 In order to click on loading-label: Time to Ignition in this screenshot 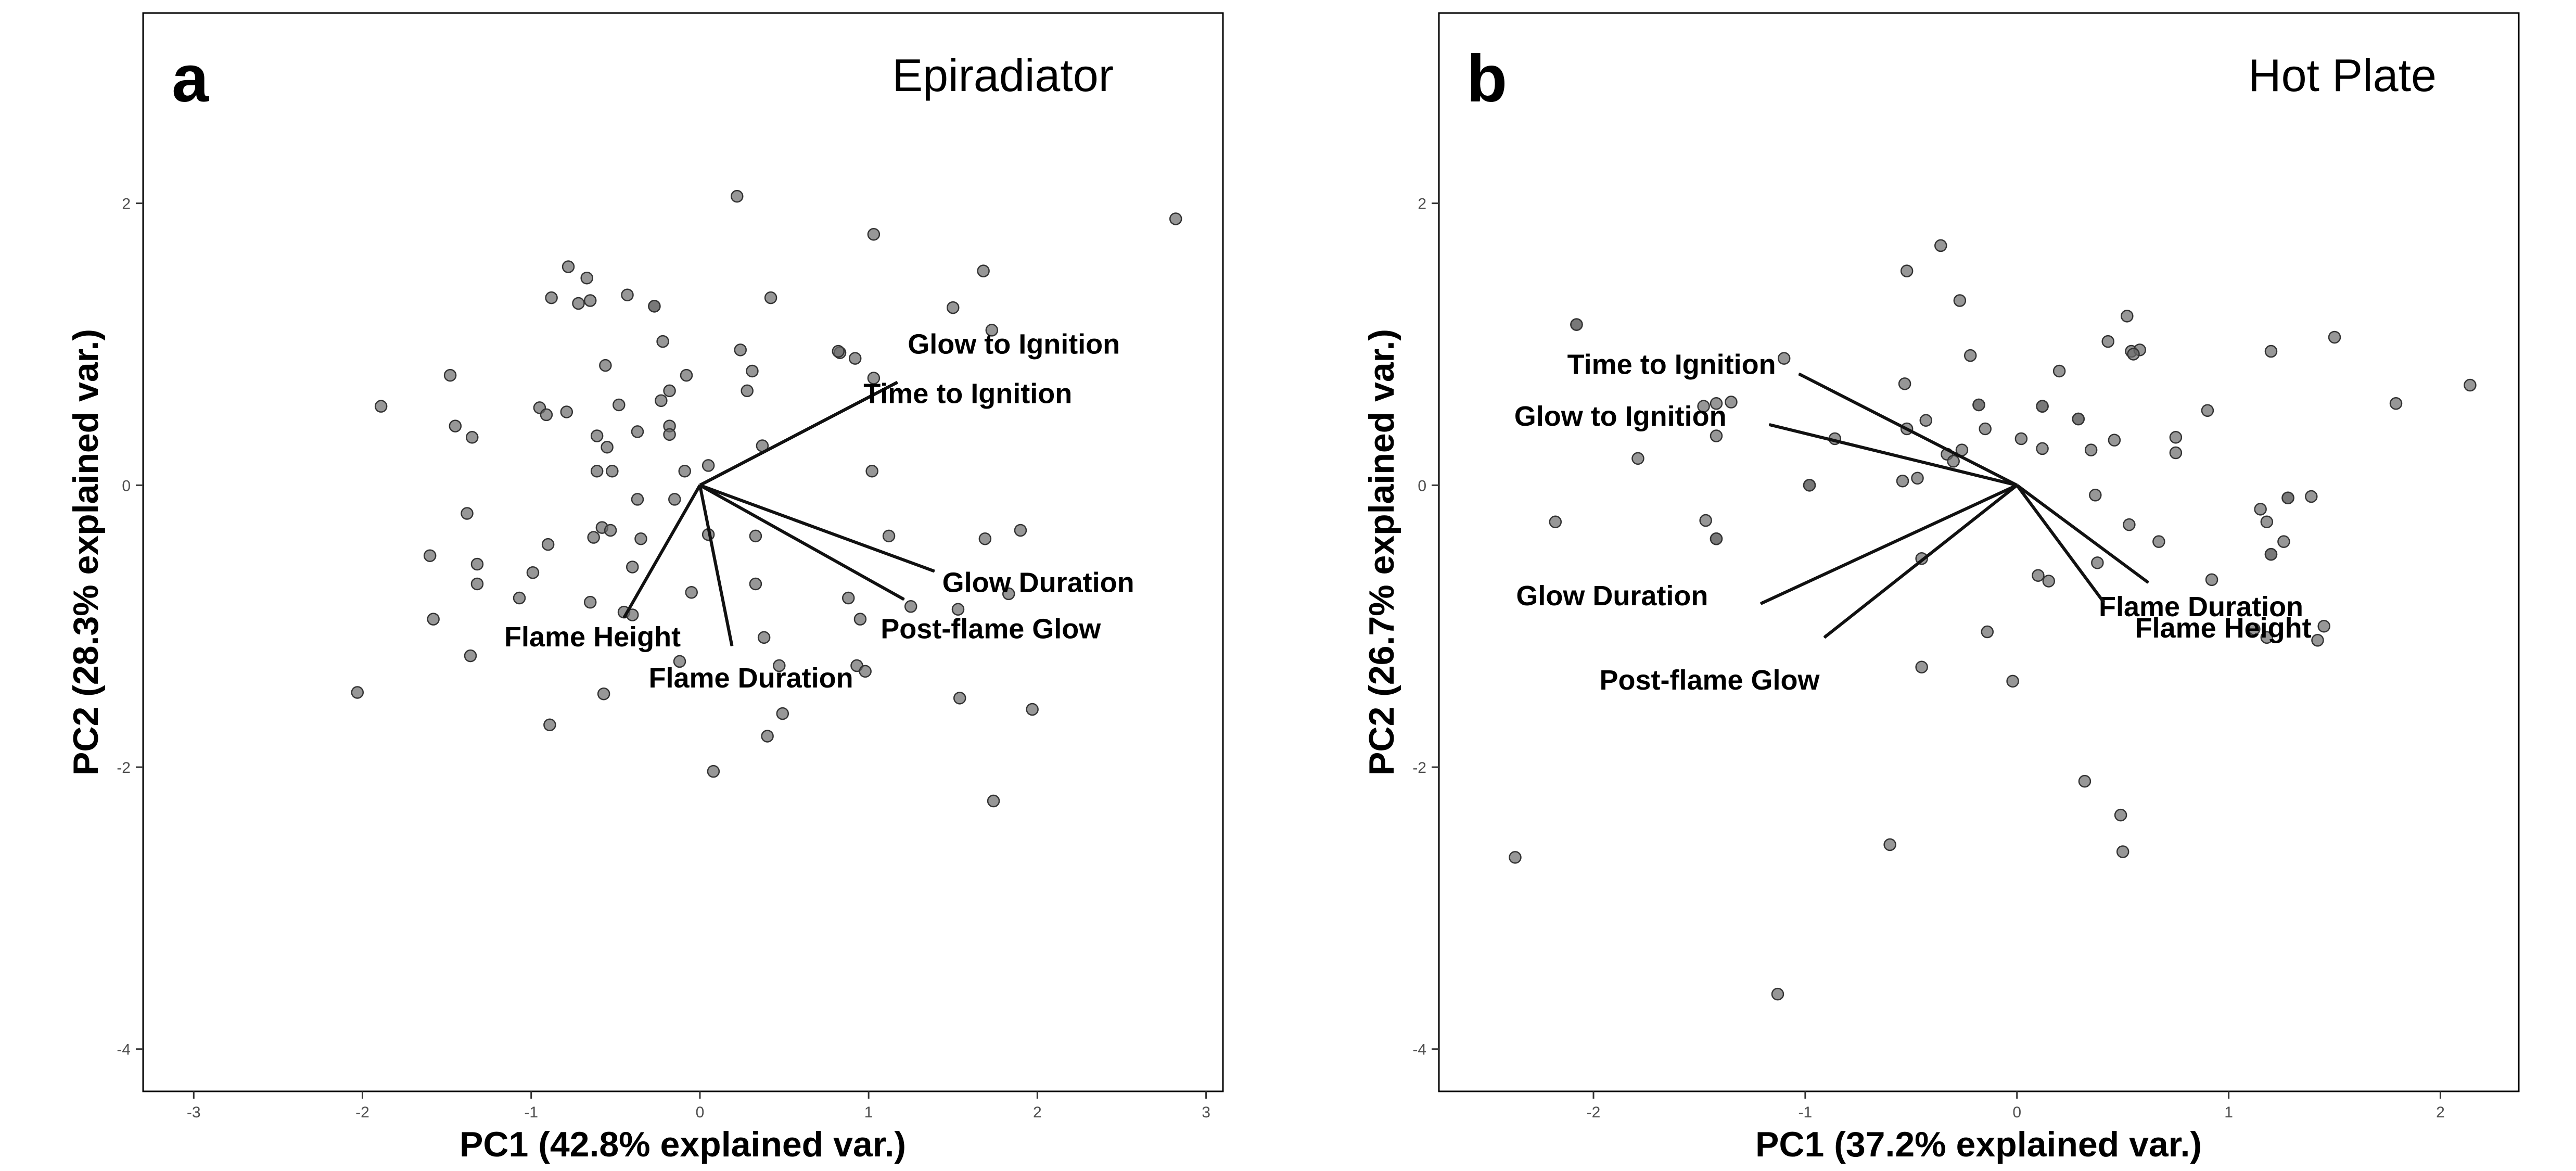, I will do `click(967, 394)`.